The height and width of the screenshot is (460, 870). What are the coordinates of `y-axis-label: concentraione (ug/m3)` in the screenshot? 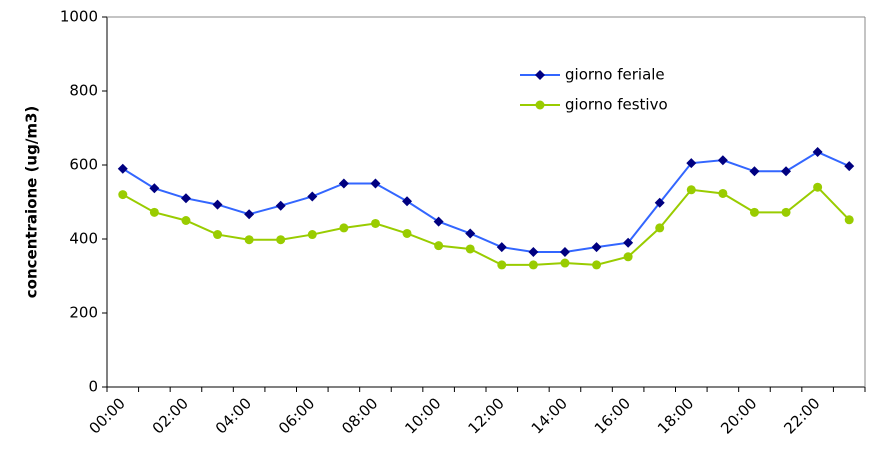 It's located at (32, 202).